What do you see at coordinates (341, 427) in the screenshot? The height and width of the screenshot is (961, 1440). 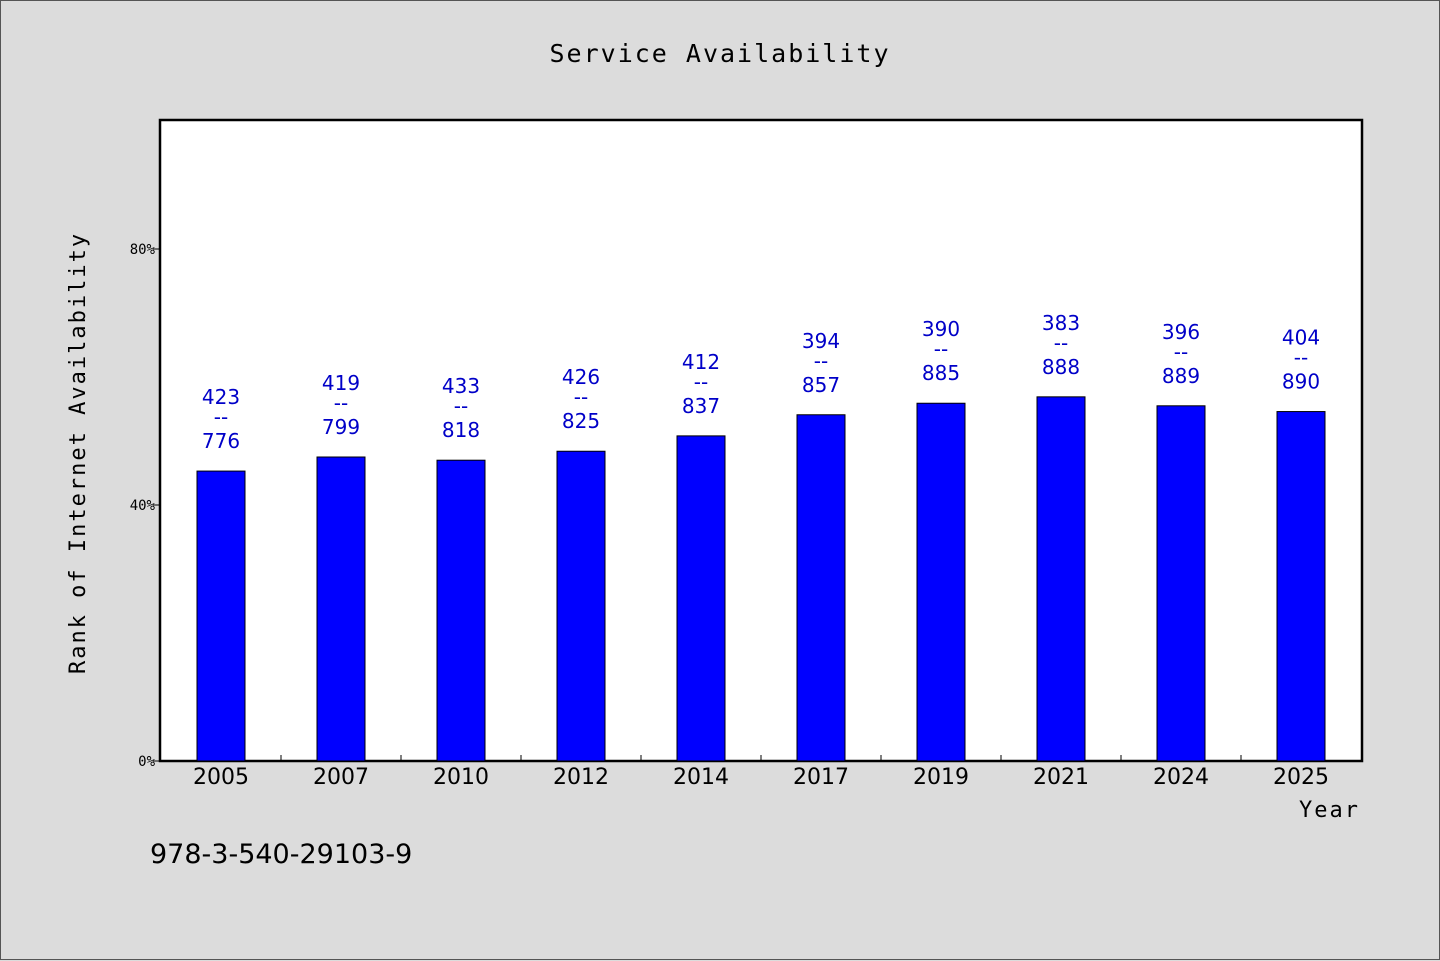 I see `data-label-bottom: 799` at bounding box center [341, 427].